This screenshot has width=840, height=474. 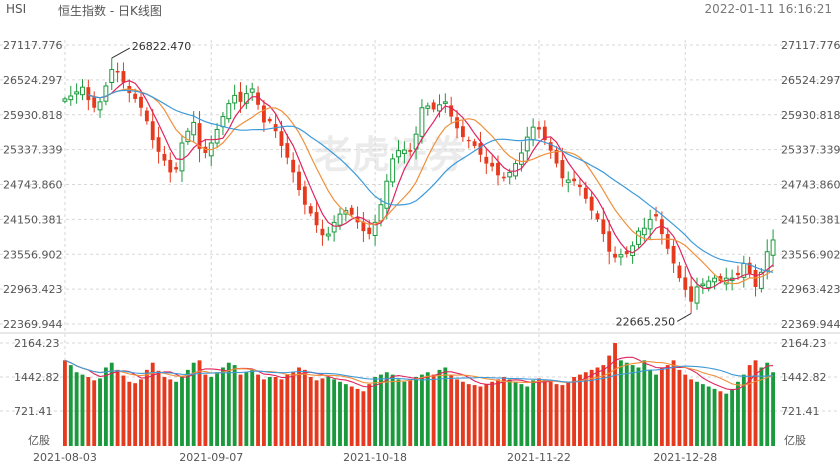 I want to click on volume-ma10-line, so click(x=419, y=372).